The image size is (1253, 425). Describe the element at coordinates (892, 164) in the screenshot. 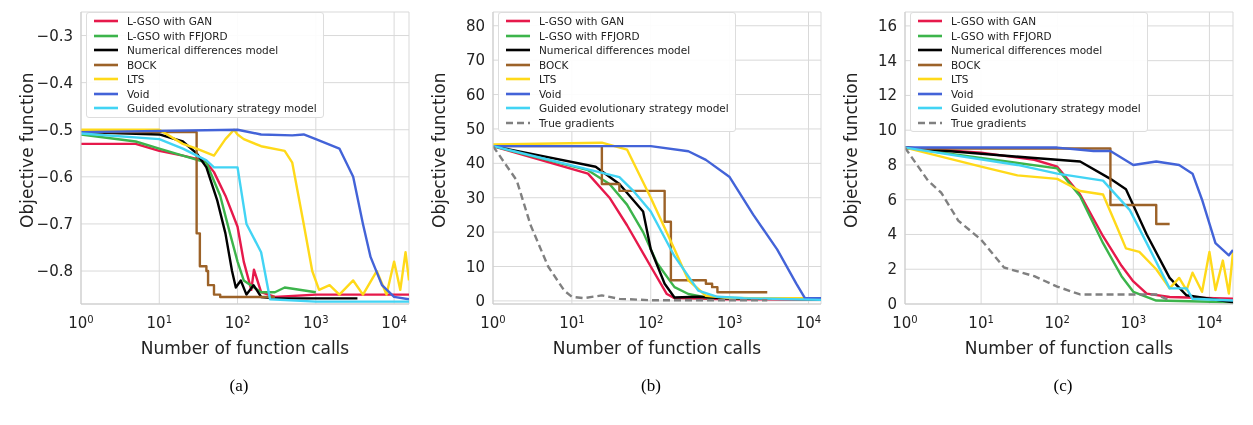

I see `y-tick-label: 8` at that location.